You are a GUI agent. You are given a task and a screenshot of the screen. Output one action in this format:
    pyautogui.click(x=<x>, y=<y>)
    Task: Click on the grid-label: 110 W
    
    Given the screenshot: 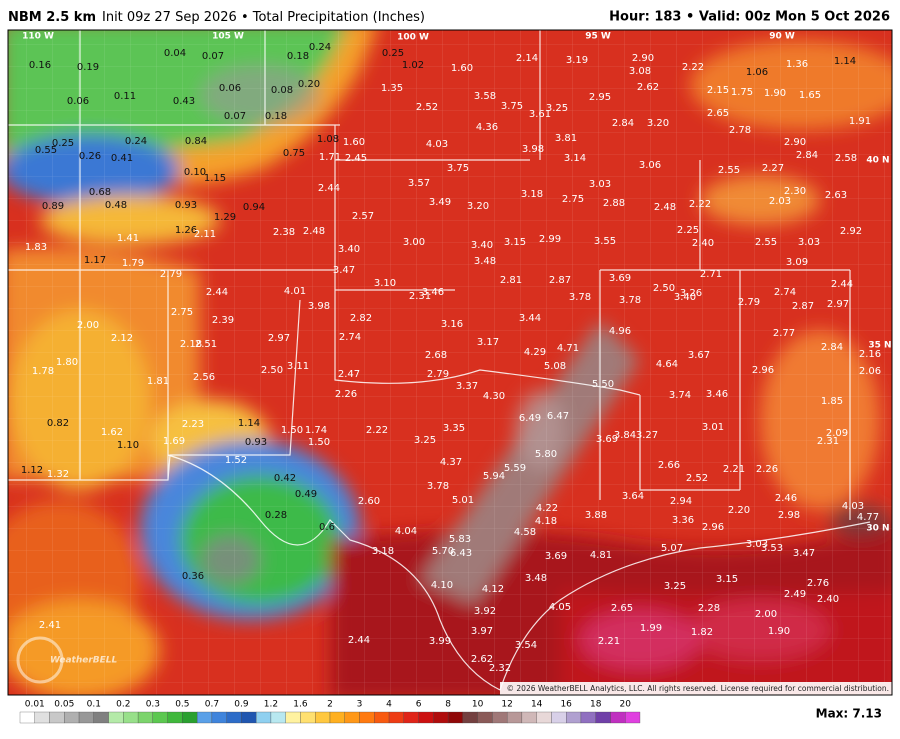 What is the action you would take?
    pyautogui.click(x=38, y=37)
    